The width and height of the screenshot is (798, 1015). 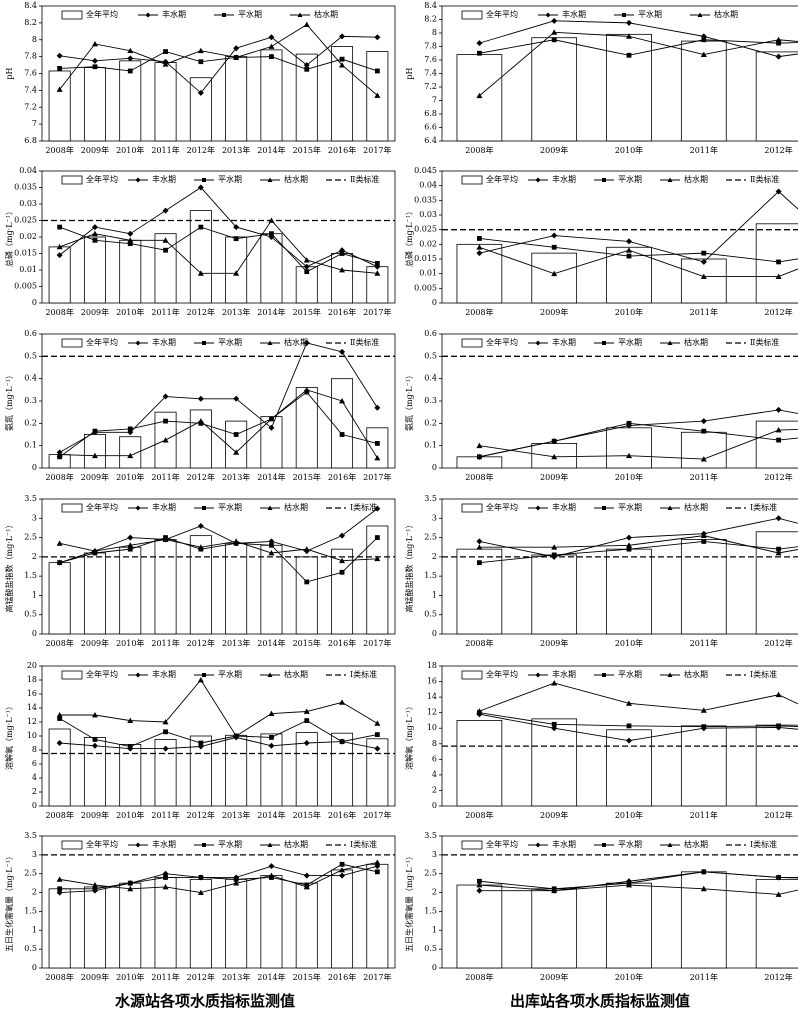 I want to click on y-tick-label: 0.01, so click(x=28, y=269).